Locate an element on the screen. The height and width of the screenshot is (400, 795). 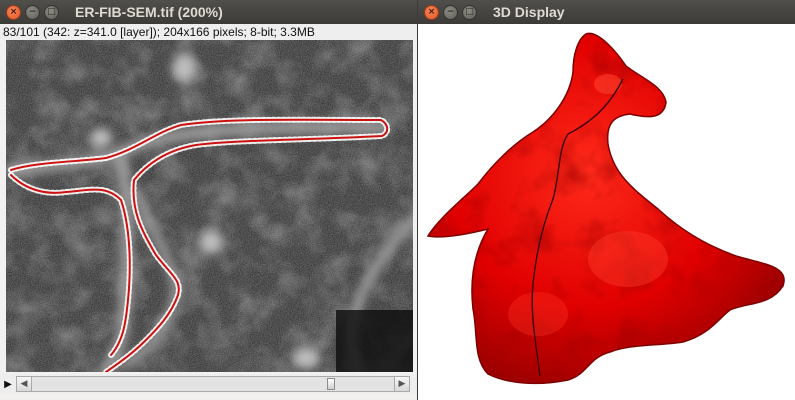
arrow-left-icon: ◀ is located at coordinates (24, 384).